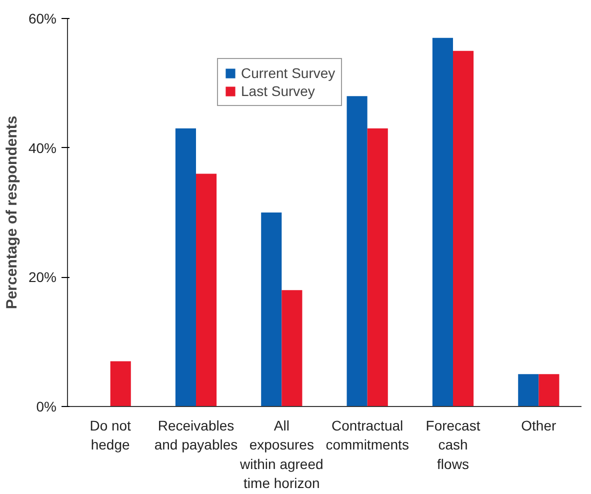 The image size is (591, 494). What do you see at coordinates (11, 213) in the screenshot?
I see `y-axis-title: Percentage of respondents` at bounding box center [11, 213].